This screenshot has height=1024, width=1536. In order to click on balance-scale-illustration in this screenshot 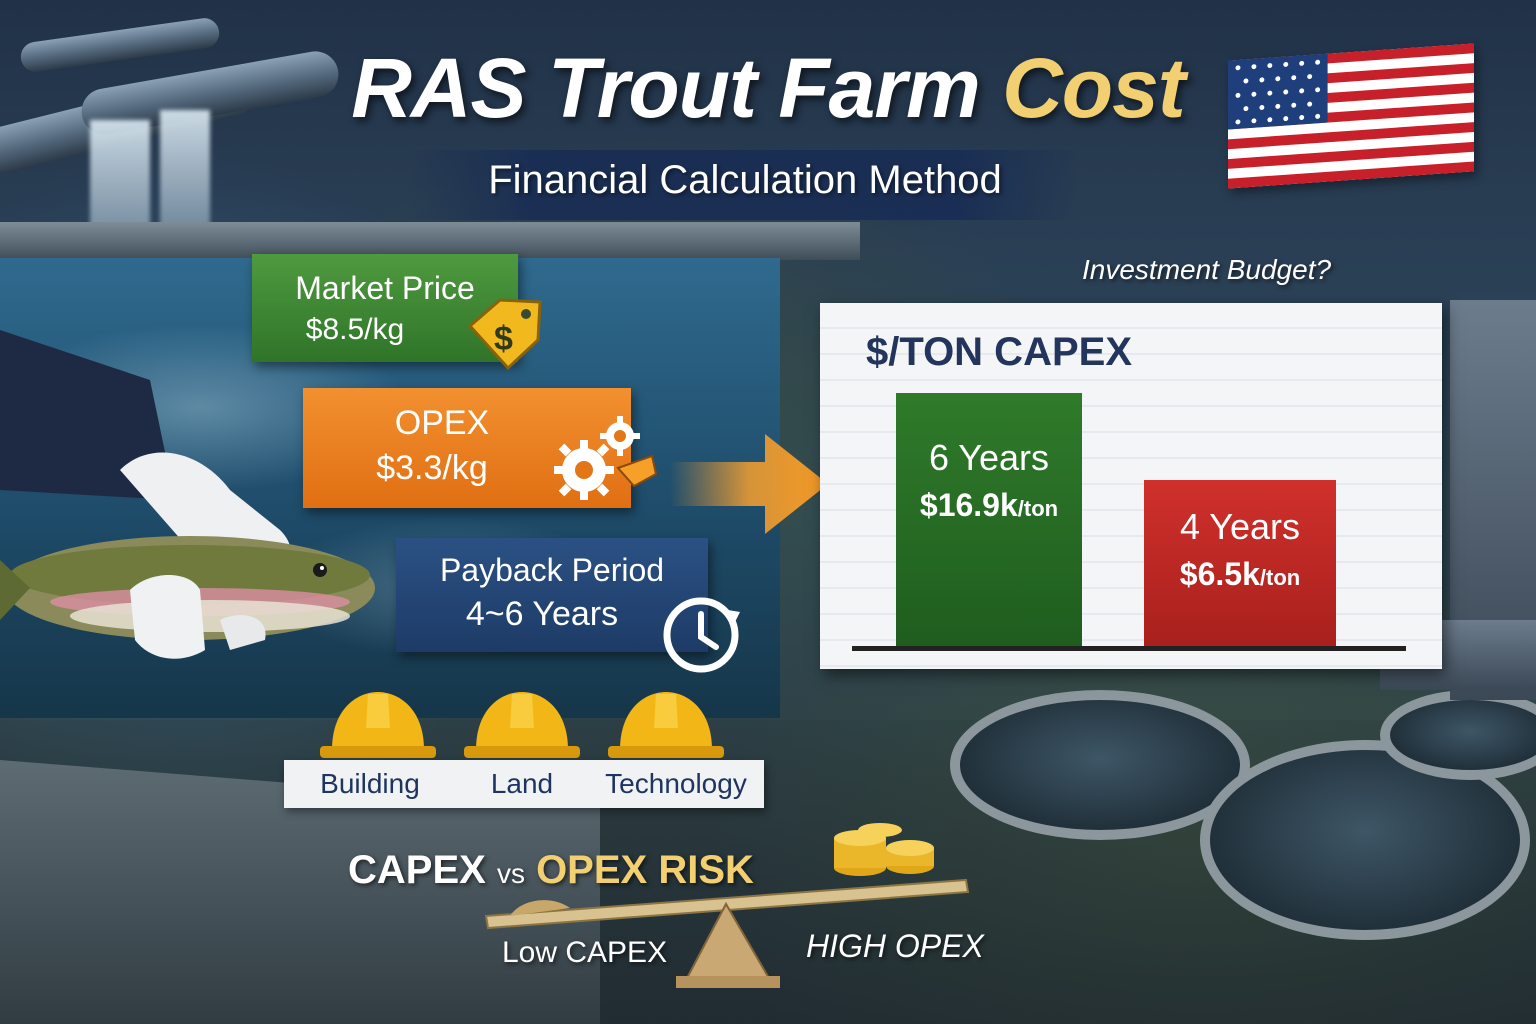, I will do `click(727, 905)`.